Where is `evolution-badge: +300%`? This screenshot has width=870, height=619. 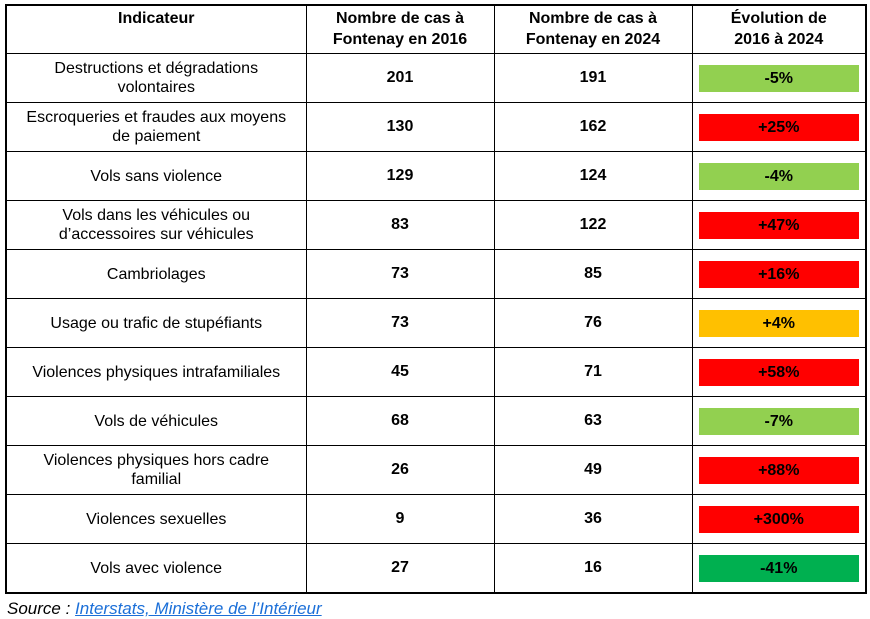 evolution-badge: +300% is located at coordinates (778, 519).